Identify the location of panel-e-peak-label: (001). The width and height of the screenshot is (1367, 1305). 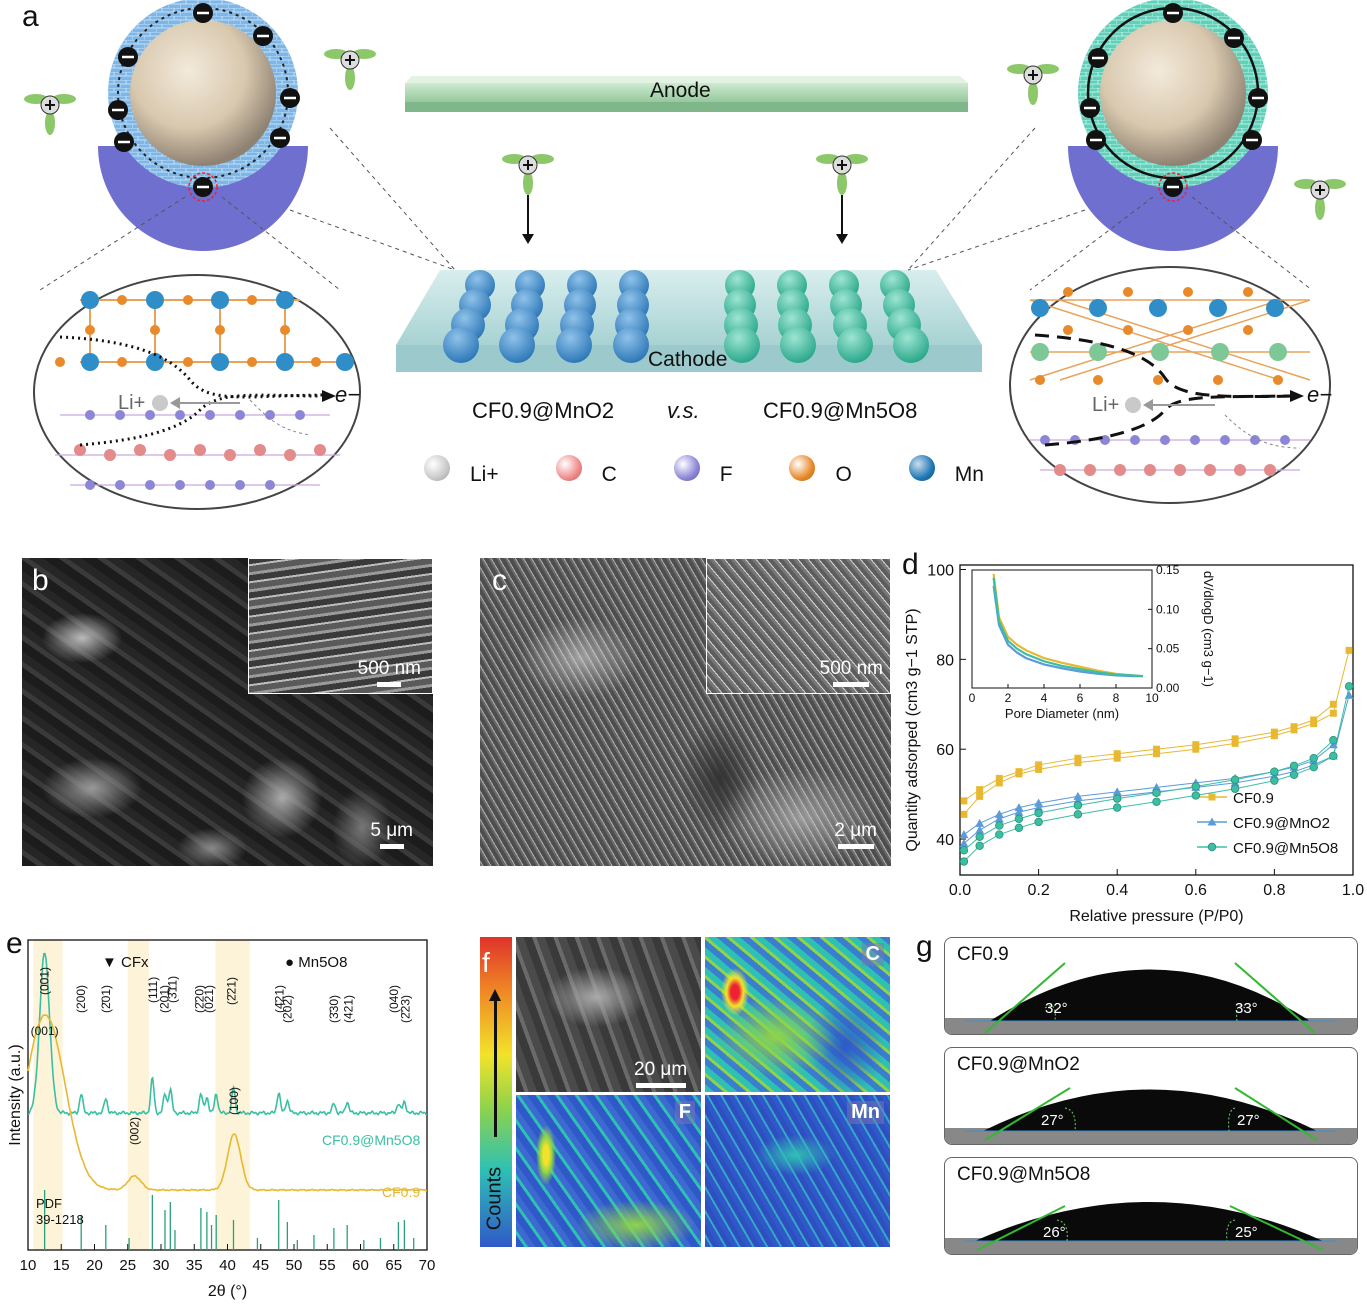
(45, 981).